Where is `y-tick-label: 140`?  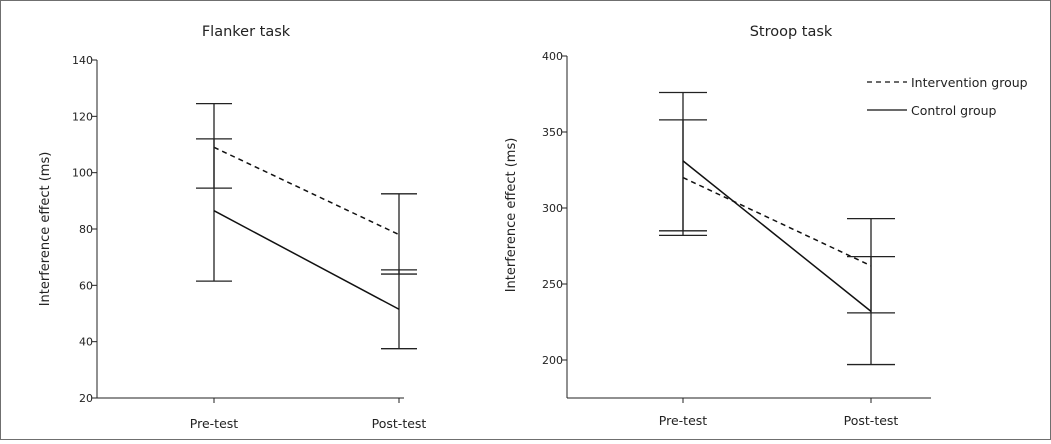 y-tick-label: 140 is located at coordinates (82, 60).